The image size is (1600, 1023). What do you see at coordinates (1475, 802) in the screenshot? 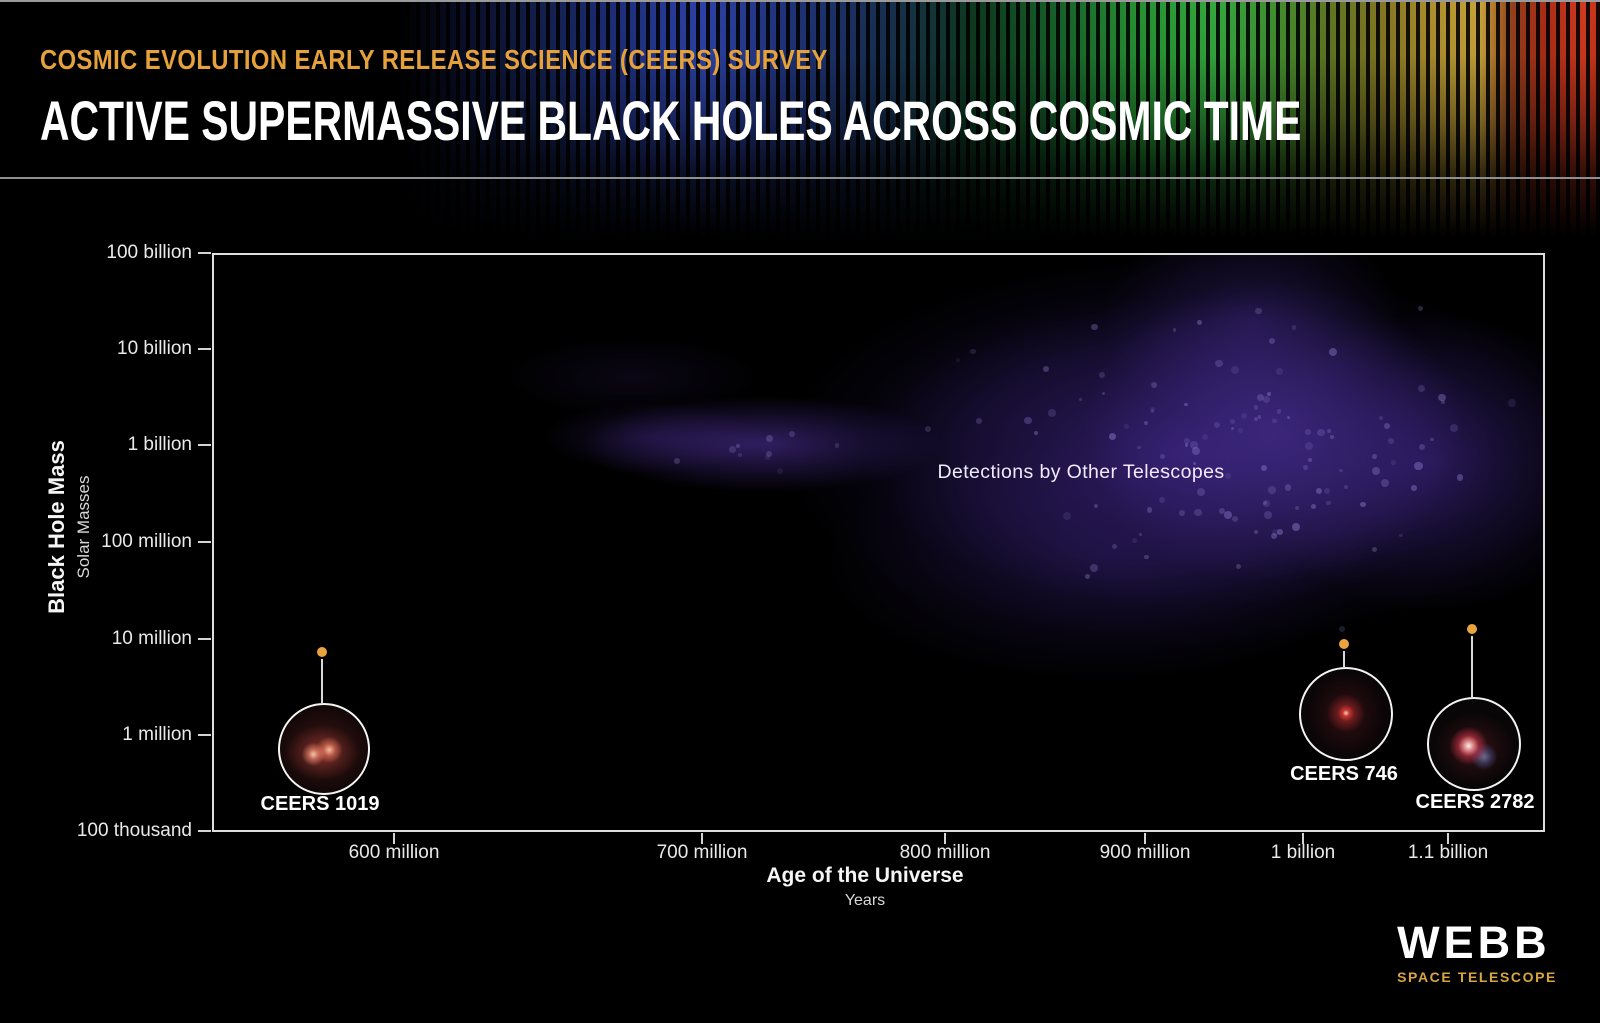
I see `galaxy-label-ceers-2782: CEERS 2782` at bounding box center [1475, 802].